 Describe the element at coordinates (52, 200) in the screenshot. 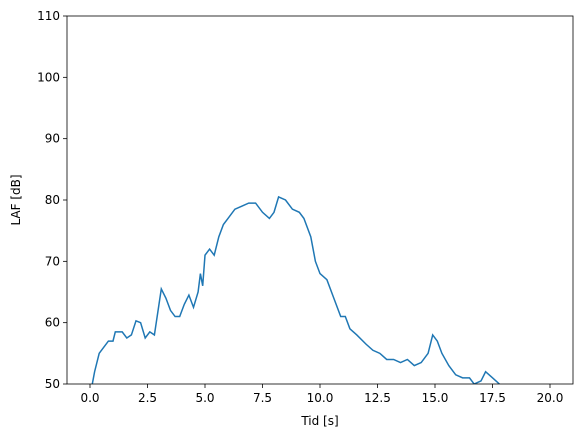

I see `y-tick-label: 80` at that location.